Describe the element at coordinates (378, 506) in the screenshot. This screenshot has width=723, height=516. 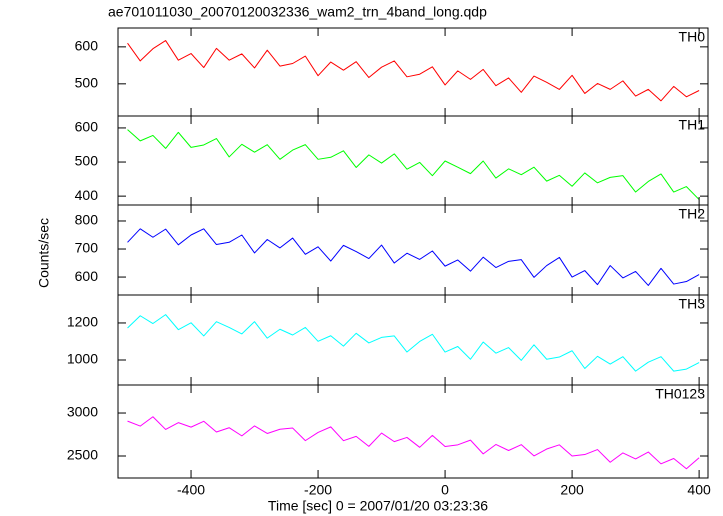
I see `x-axis-label: Time [sec] 0 = 2007/01/20 03:23:36` at that location.